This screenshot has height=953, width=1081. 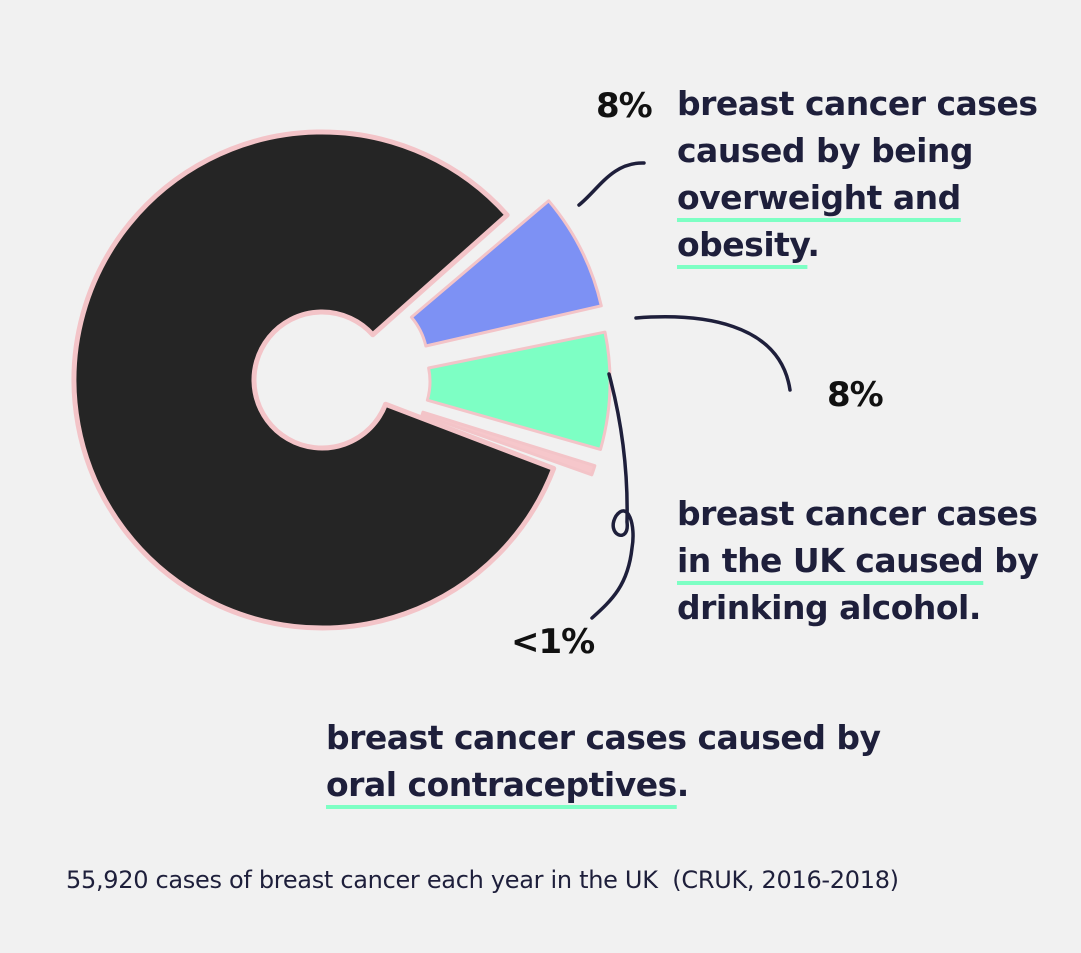 I want to click on highlight-overweight: overweight and, so click(x=819, y=197).